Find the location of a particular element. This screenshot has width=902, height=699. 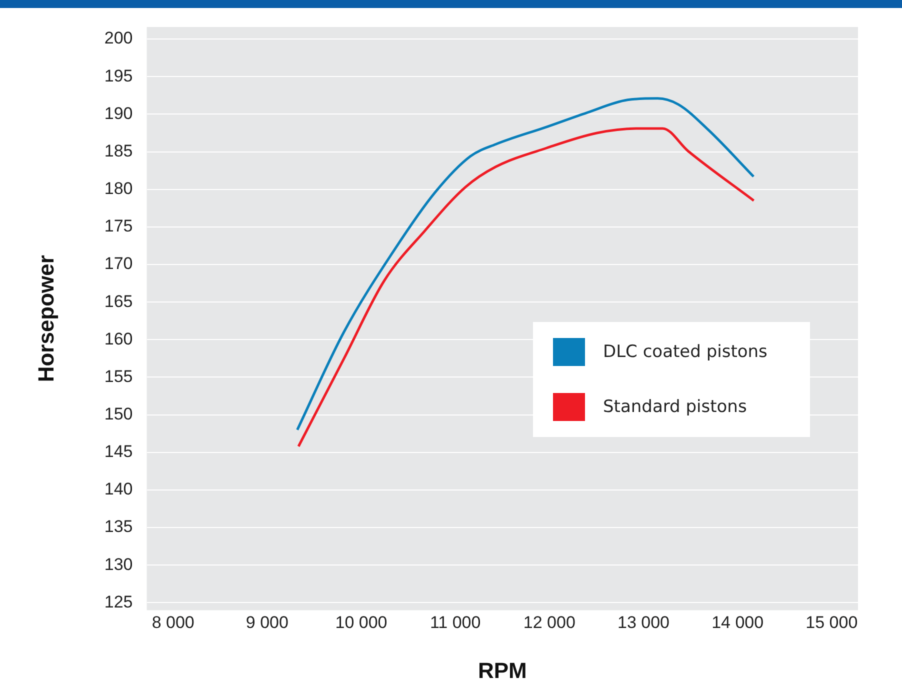

legend-label: DLC coated pistons is located at coordinates (685, 352).